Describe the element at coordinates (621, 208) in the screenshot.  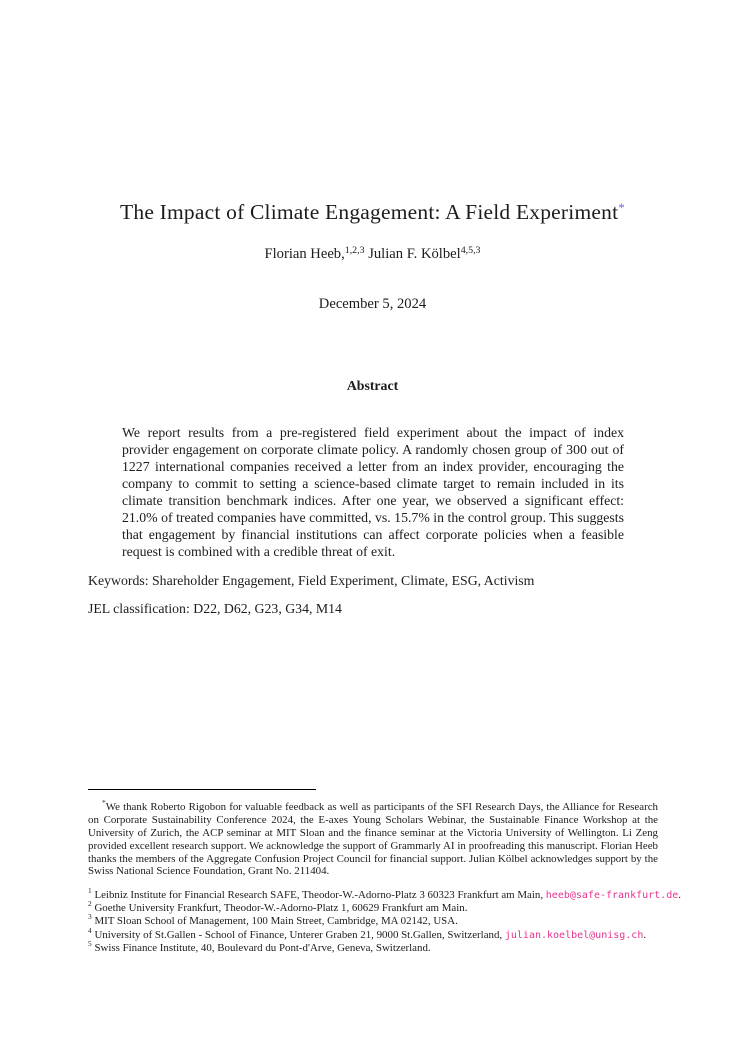
I see `title-footnote-asterisk-link: *` at that location.